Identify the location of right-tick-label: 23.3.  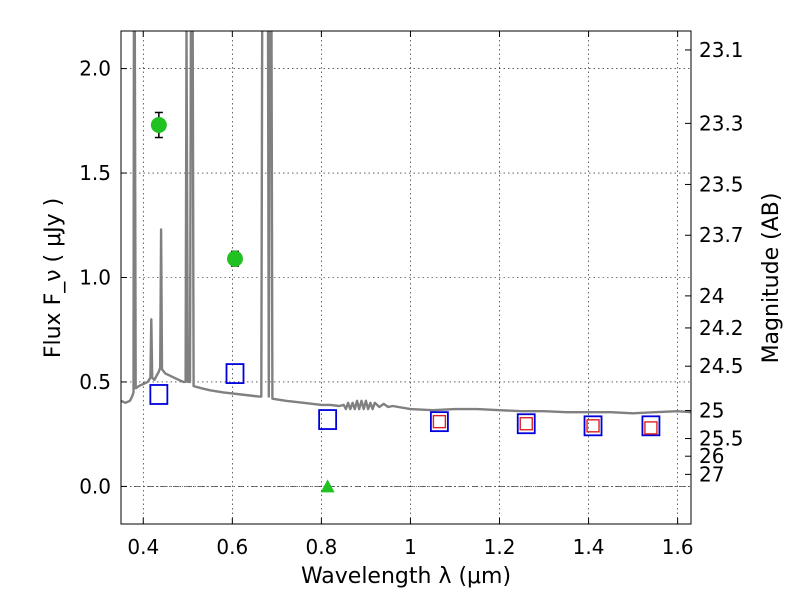
(721, 123).